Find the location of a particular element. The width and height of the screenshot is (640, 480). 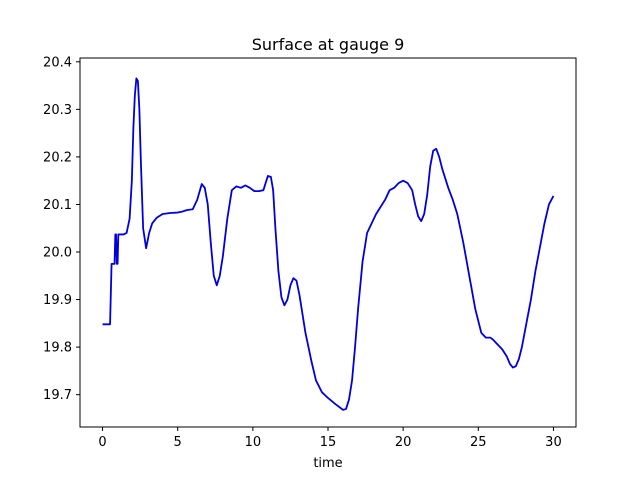

y-tick-label: 19.9 is located at coordinates (57, 300).